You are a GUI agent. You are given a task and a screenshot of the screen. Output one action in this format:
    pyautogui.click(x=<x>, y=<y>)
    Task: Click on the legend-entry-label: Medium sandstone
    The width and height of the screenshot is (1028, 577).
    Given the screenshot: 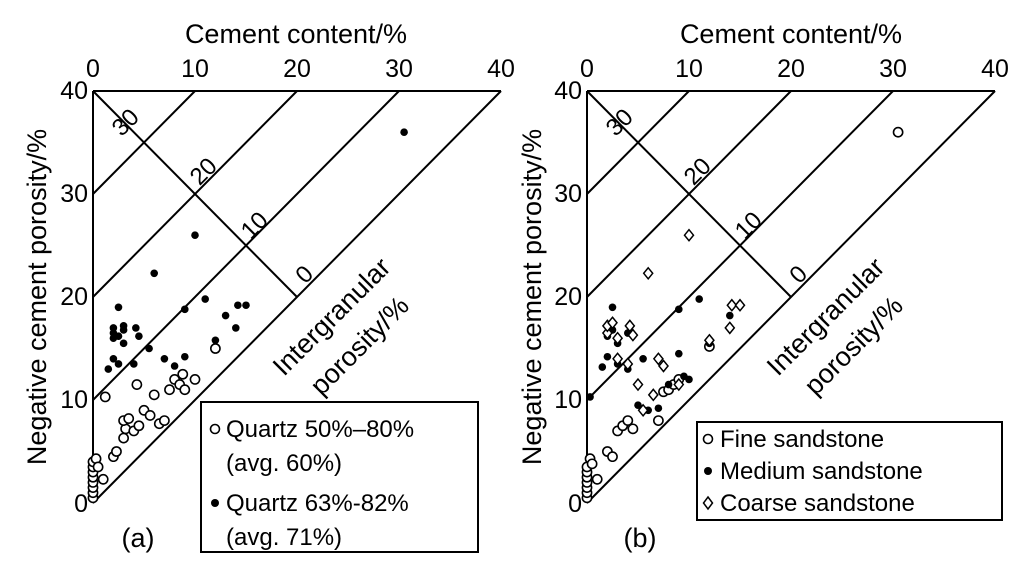 What is the action you would take?
    pyautogui.click(x=821, y=471)
    